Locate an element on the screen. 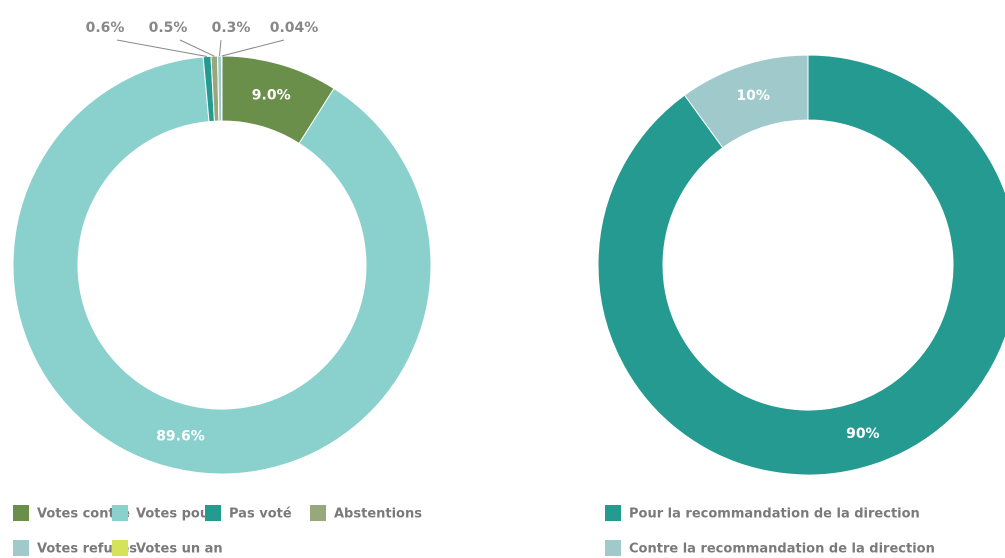  value-label: 0.5% is located at coordinates (168, 28).